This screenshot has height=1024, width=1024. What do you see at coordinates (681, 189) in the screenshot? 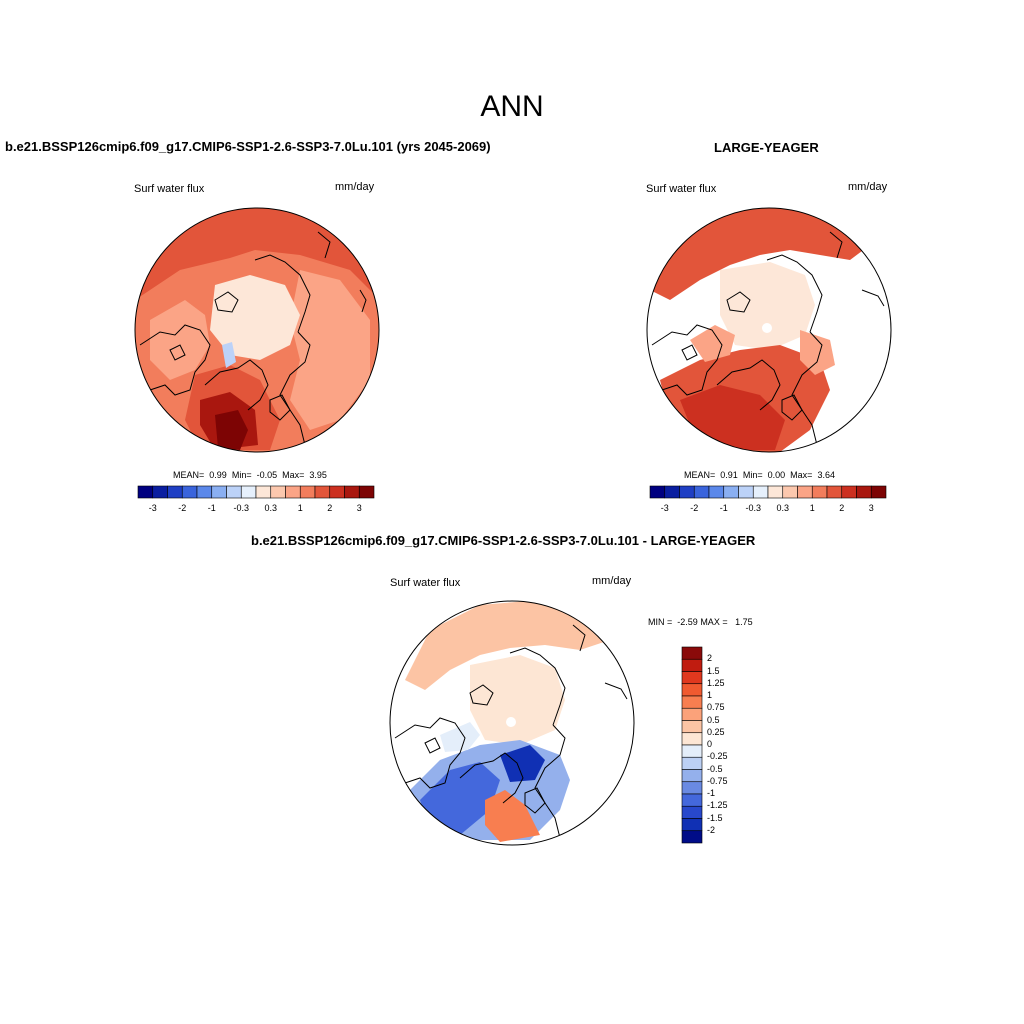
I see `panel2-variable: Surf water flux` at bounding box center [681, 189].